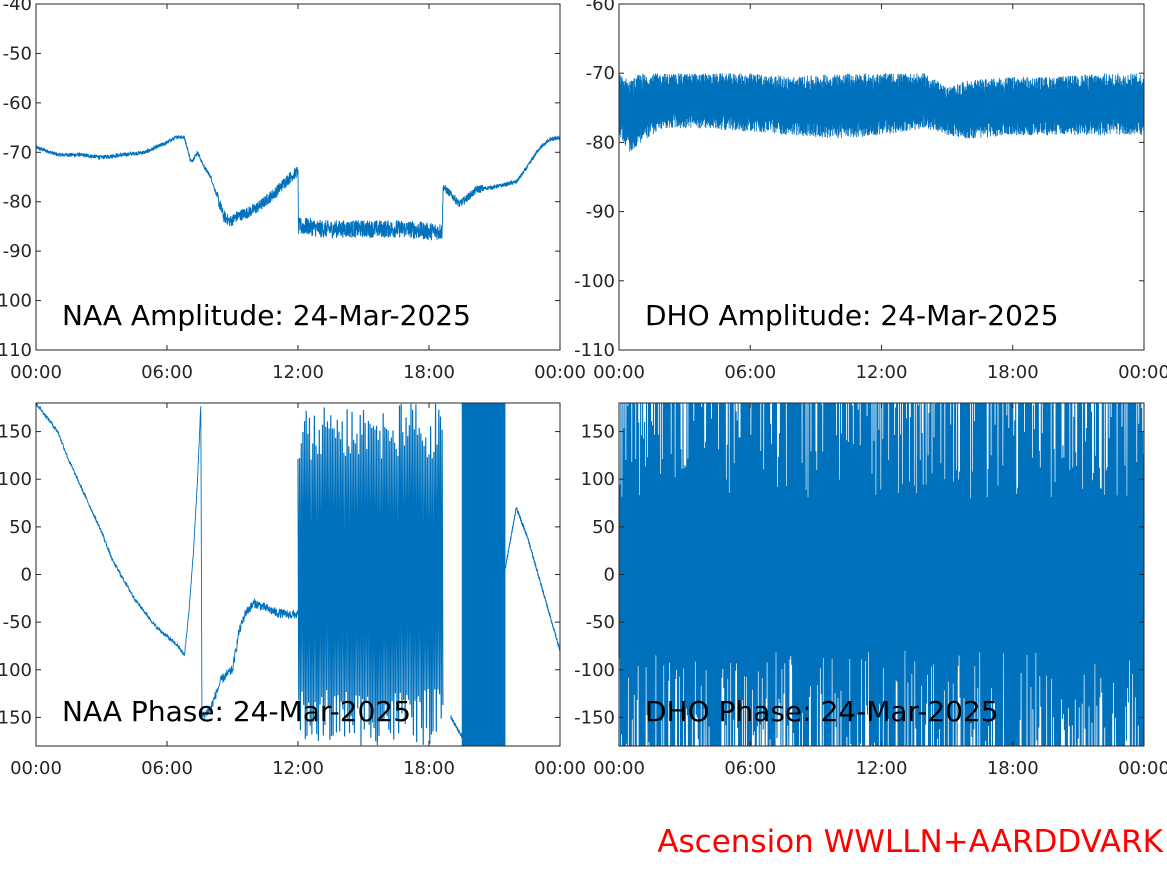  What do you see at coordinates (910, 842) in the screenshot?
I see `station-label: Ascension WWLLN+AARDDVARK` at bounding box center [910, 842].